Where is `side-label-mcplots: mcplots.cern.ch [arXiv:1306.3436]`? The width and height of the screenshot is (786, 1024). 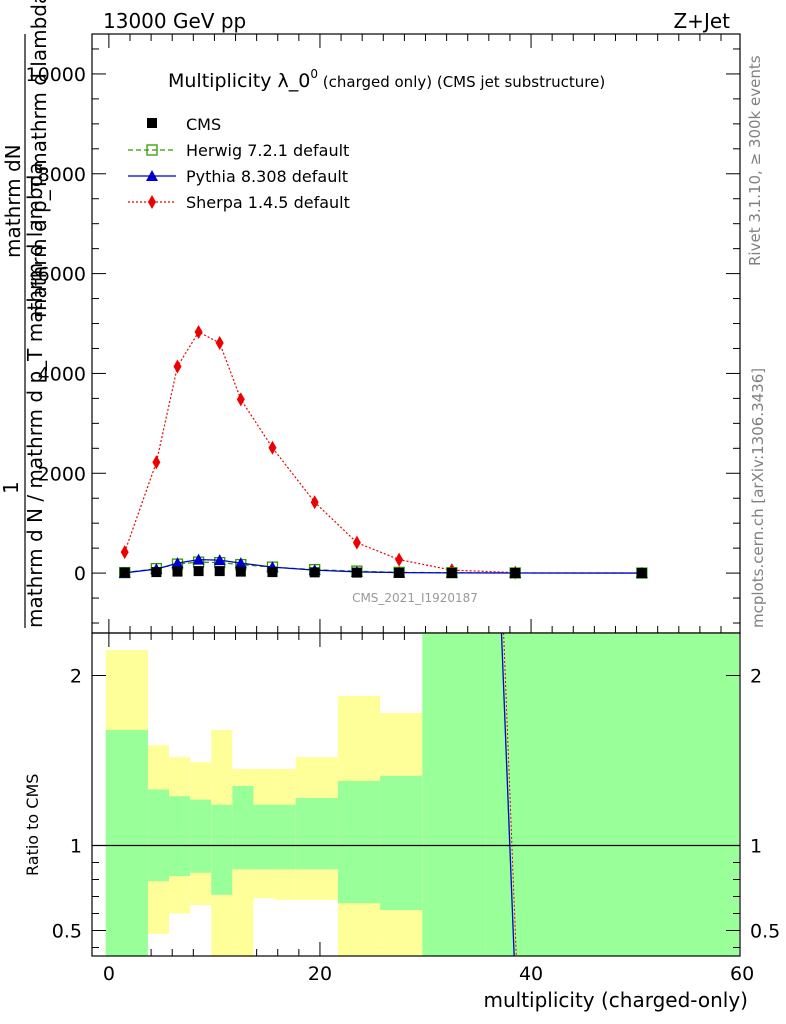
side-label-mcplots: mcplots.cern.ch [arXiv:1306.3436] is located at coordinates (758, 498).